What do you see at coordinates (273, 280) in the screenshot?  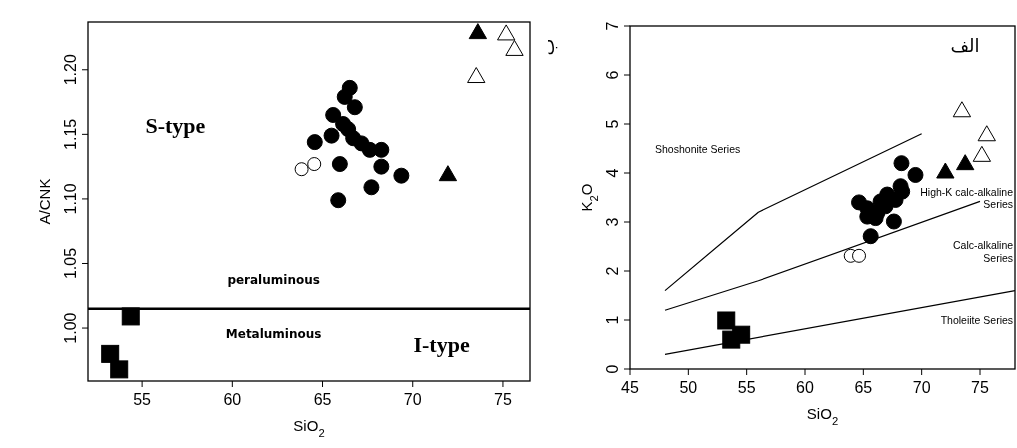 I see `annotation: peraluminous` at bounding box center [273, 280].